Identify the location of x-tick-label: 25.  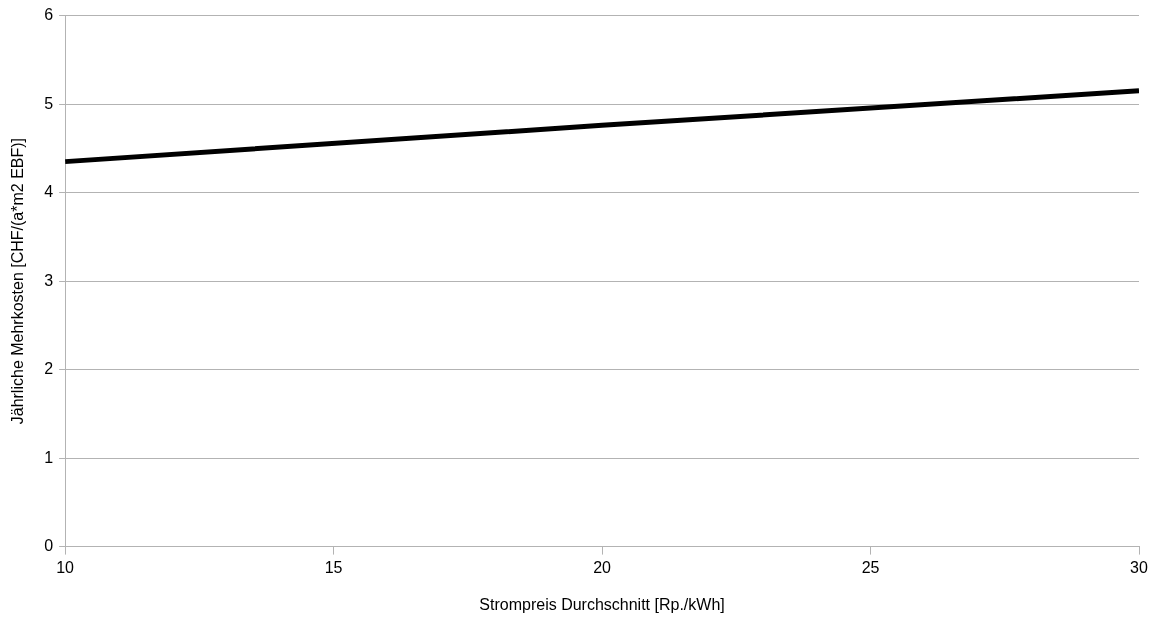
(870, 567).